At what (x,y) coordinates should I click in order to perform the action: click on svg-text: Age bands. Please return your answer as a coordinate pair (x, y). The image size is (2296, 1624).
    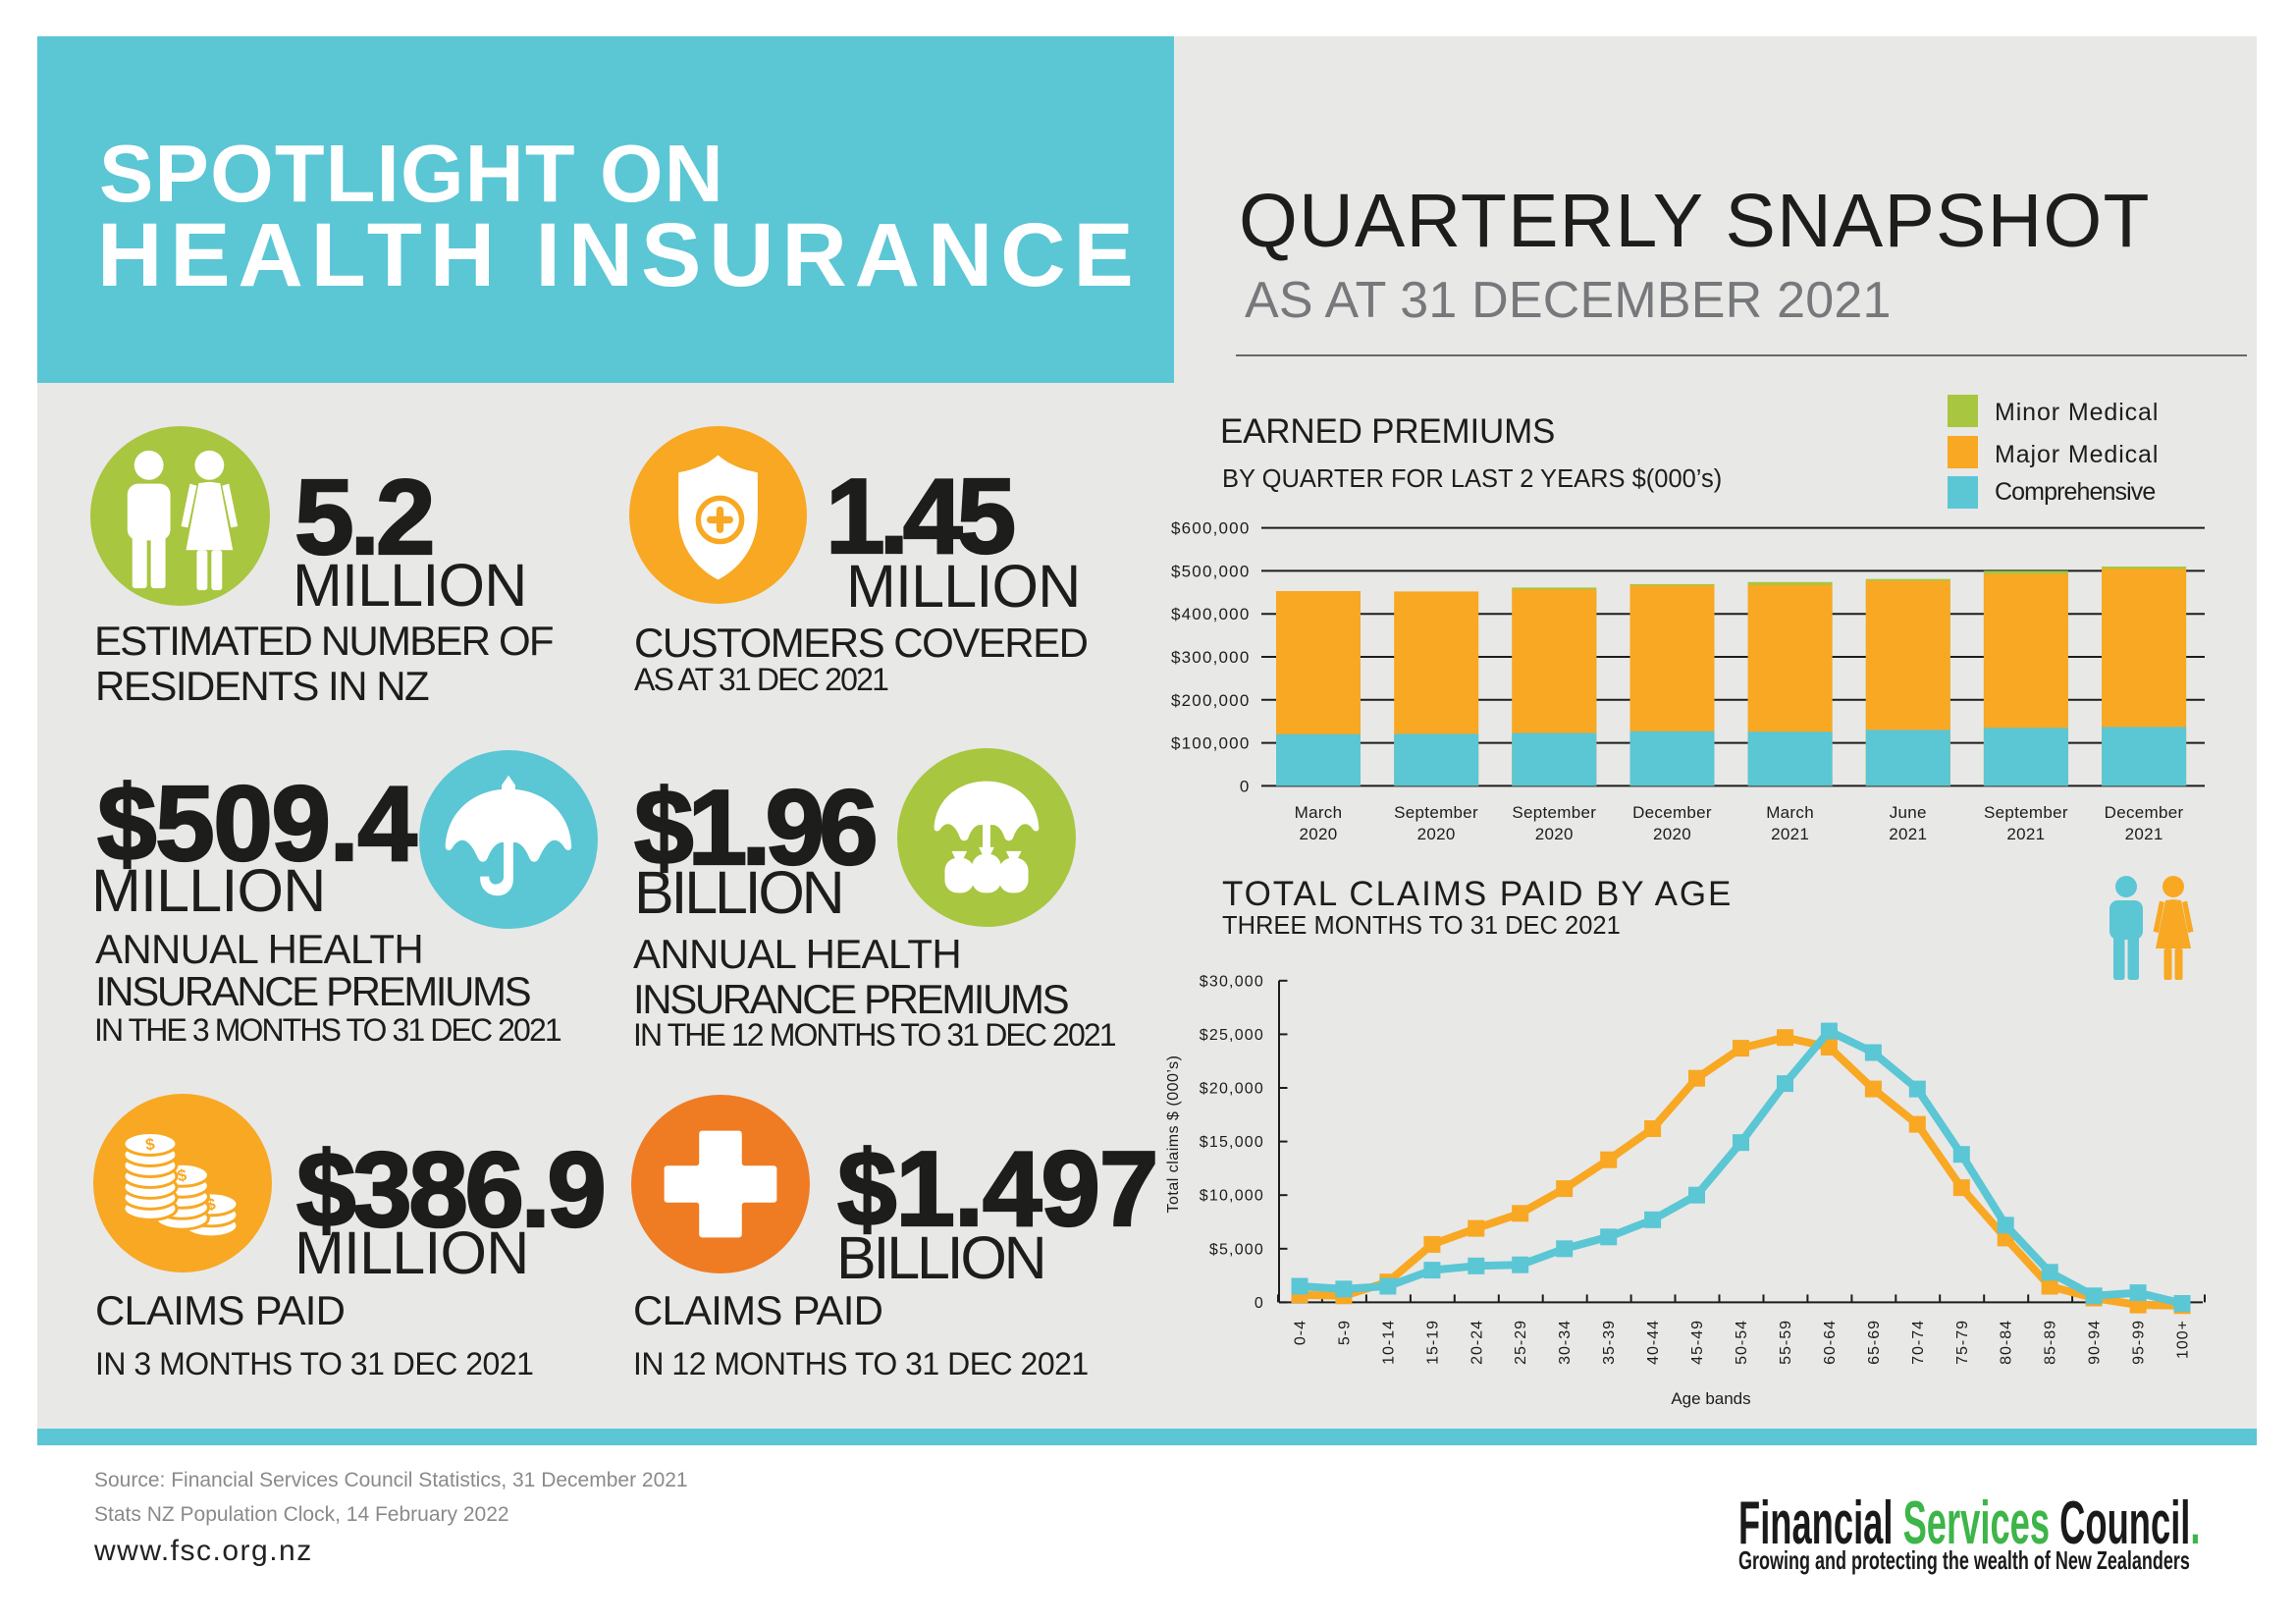
    Looking at the image, I should click on (1710, 1398).